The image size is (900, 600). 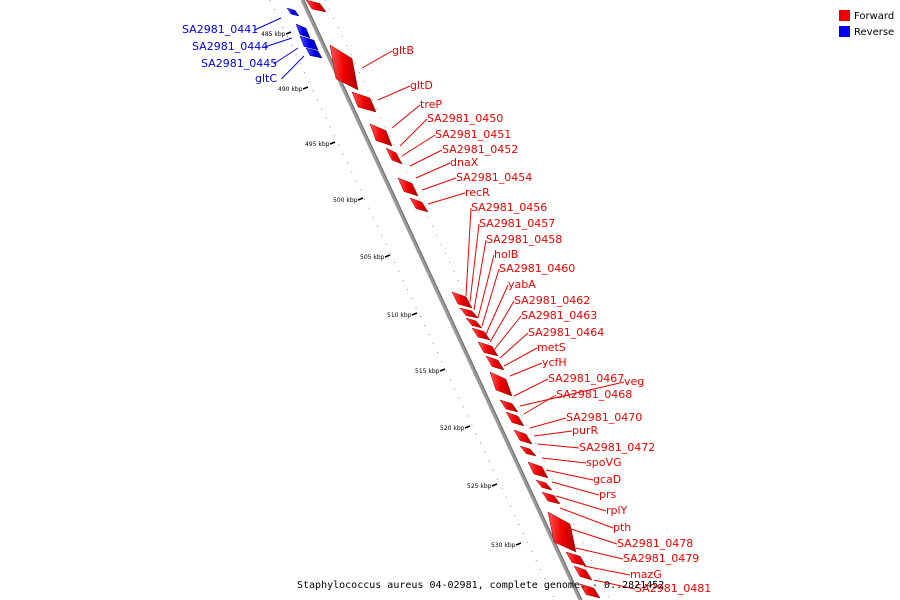 What do you see at coordinates (655, 543) in the screenshot?
I see `gene-label-sa2981-0478: SA2981_0478` at bounding box center [655, 543].